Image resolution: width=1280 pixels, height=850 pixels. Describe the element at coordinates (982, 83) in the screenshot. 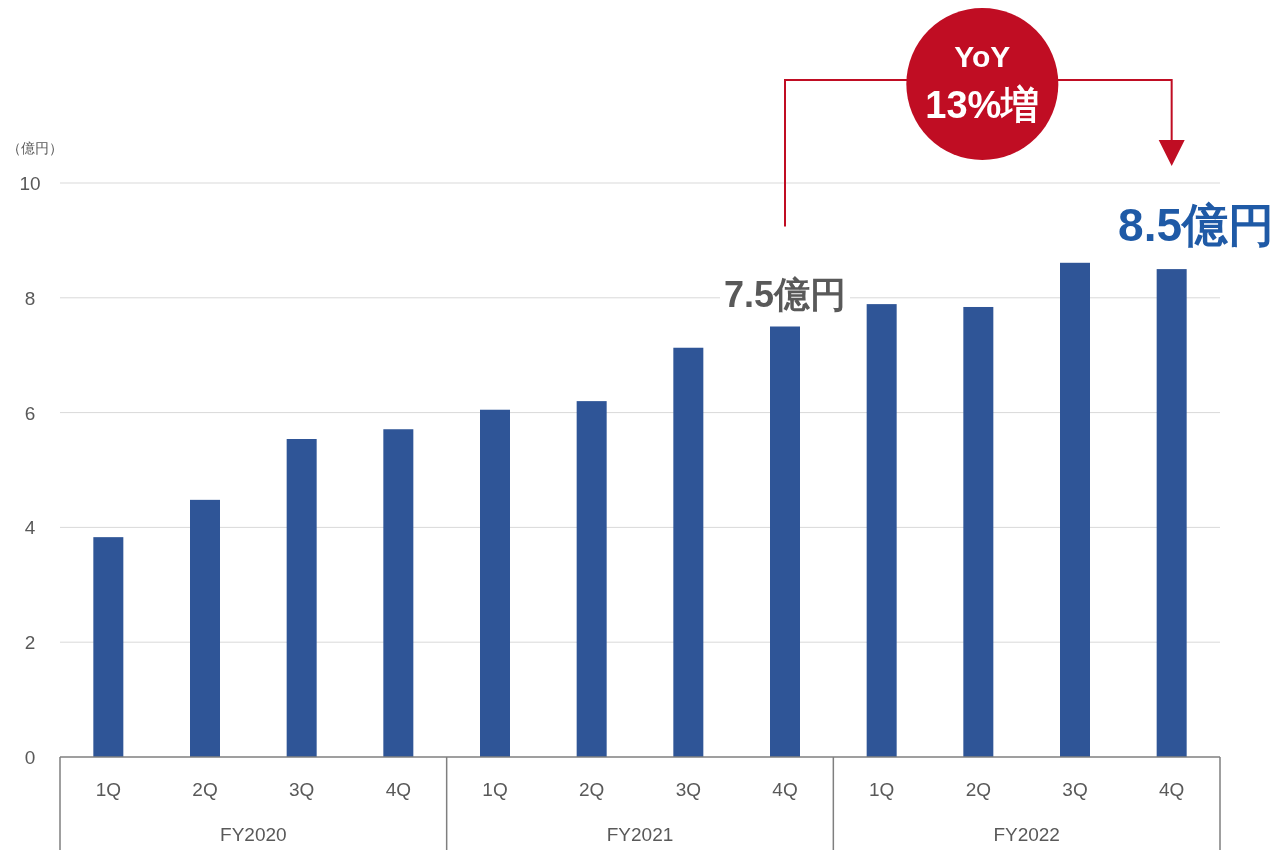

I see `text: YoY 13%増` at that location.